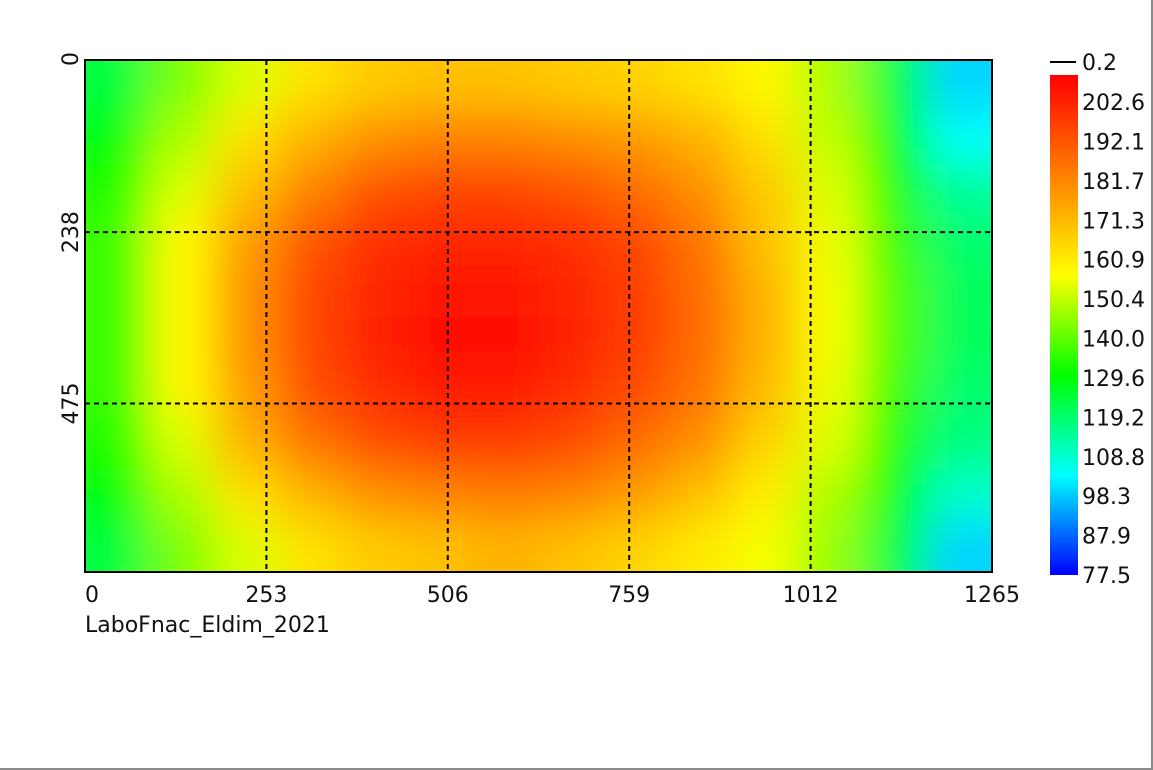 This screenshot has height=770, width=1153. What do you see at coordinates (71, 404) in the screenshot?
I see `y-tick-label: 475` at bounding box center [71, 404].